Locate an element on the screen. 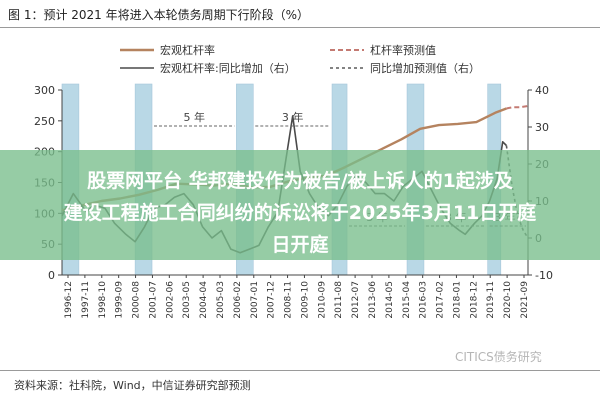 The image size is (600, 400). x-tick-label: 2000-08 is located at coordinates (137, 300).